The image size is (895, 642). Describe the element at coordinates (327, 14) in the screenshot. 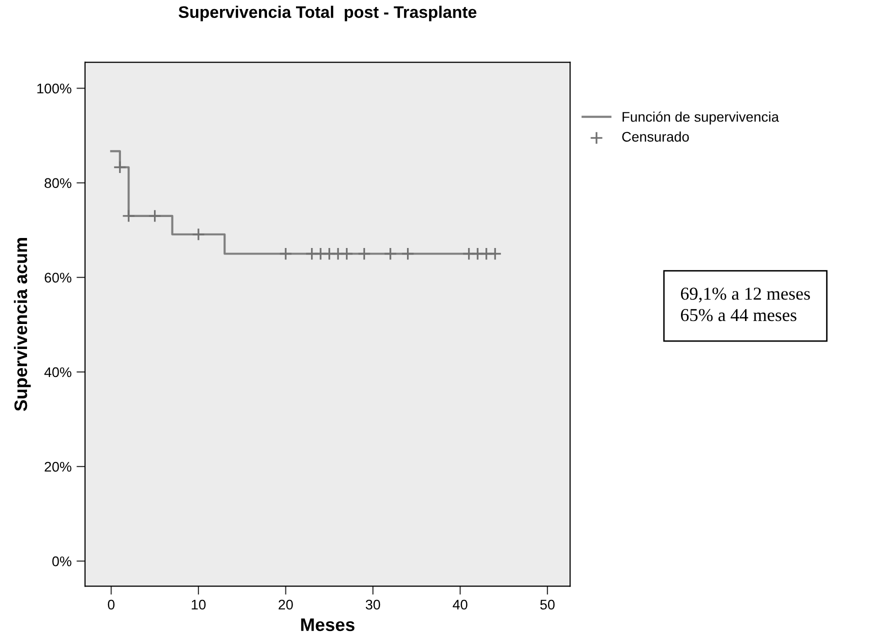

I see `chart-title: Supervivencia Total post - Trasplante` at that location.